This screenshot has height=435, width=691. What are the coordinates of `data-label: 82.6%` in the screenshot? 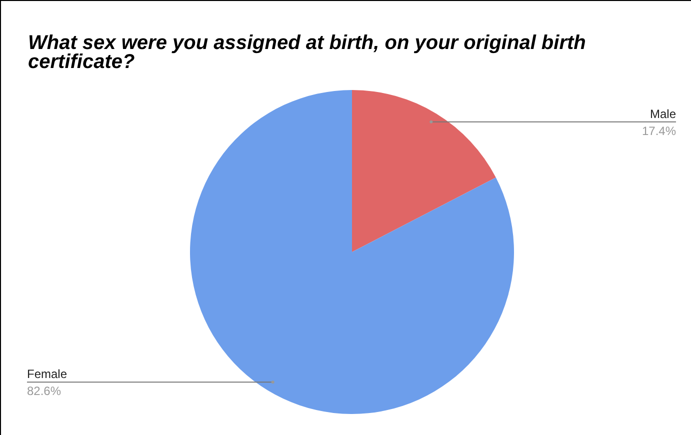 It's located at (44, 391).